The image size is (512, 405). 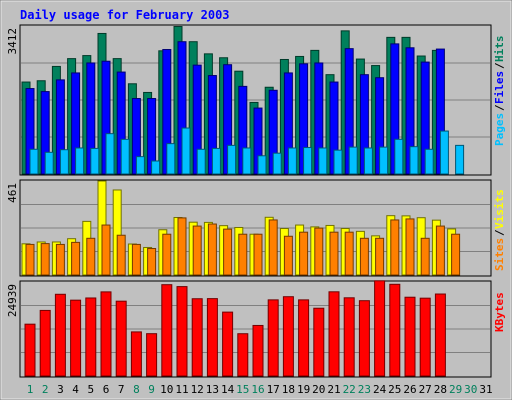 What do you see at coordinates (151, 389) in the screenshot?
I see `x-tick-label-day-9: 9` at bounding box center [151, 389].